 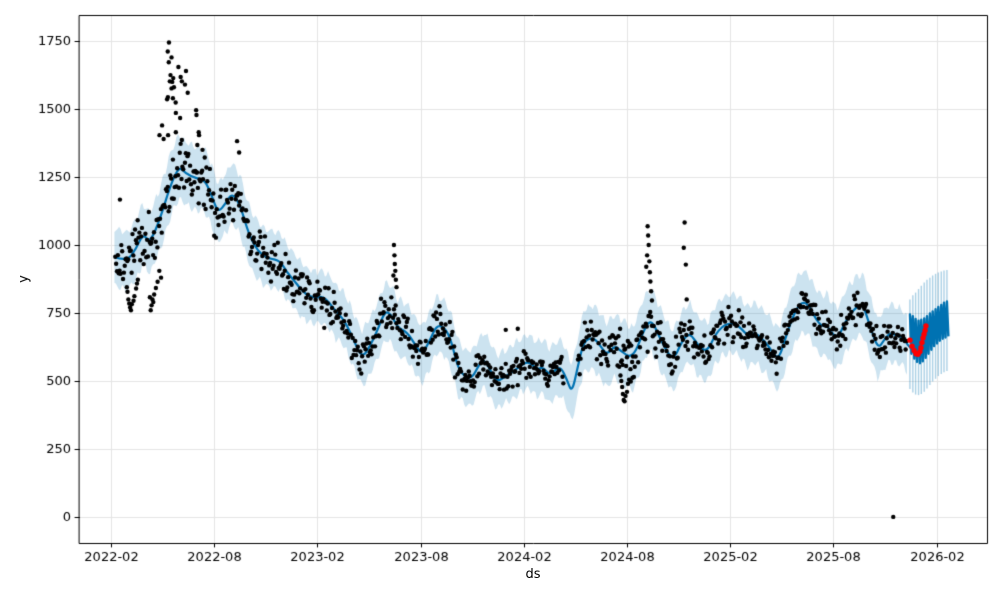 I want to click on y-axis-label: y, so click(x=24, y=279).